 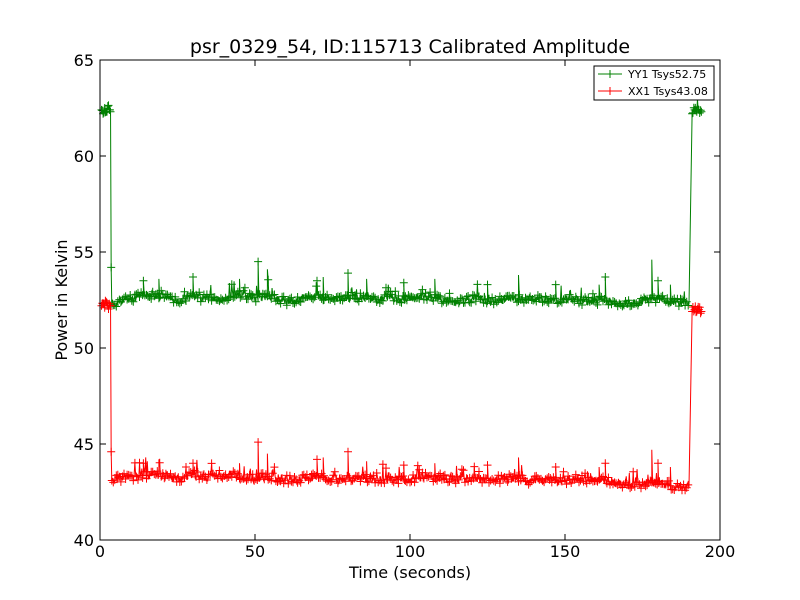 What do you see at coordinates (84, 540) in the screenshot?
I see `y-tick-label: 40` at bounding box center [84, 540].